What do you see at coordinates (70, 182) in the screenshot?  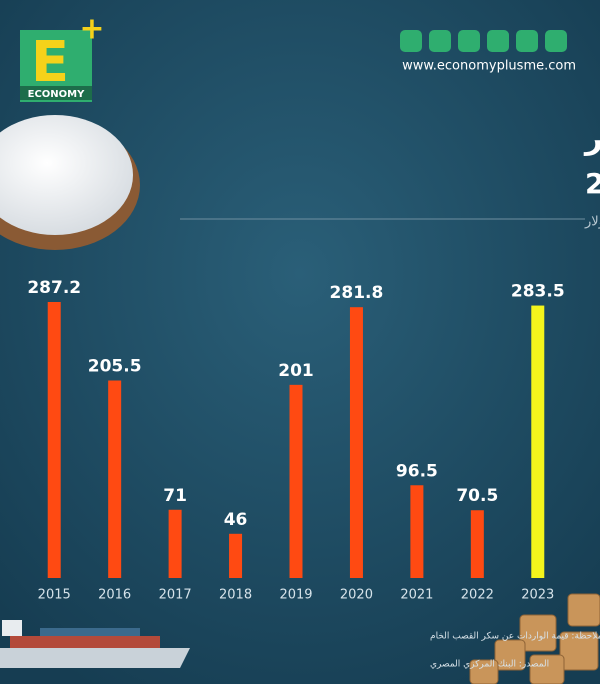 I see `sugar-illustration` at bounding box center [70, 182].